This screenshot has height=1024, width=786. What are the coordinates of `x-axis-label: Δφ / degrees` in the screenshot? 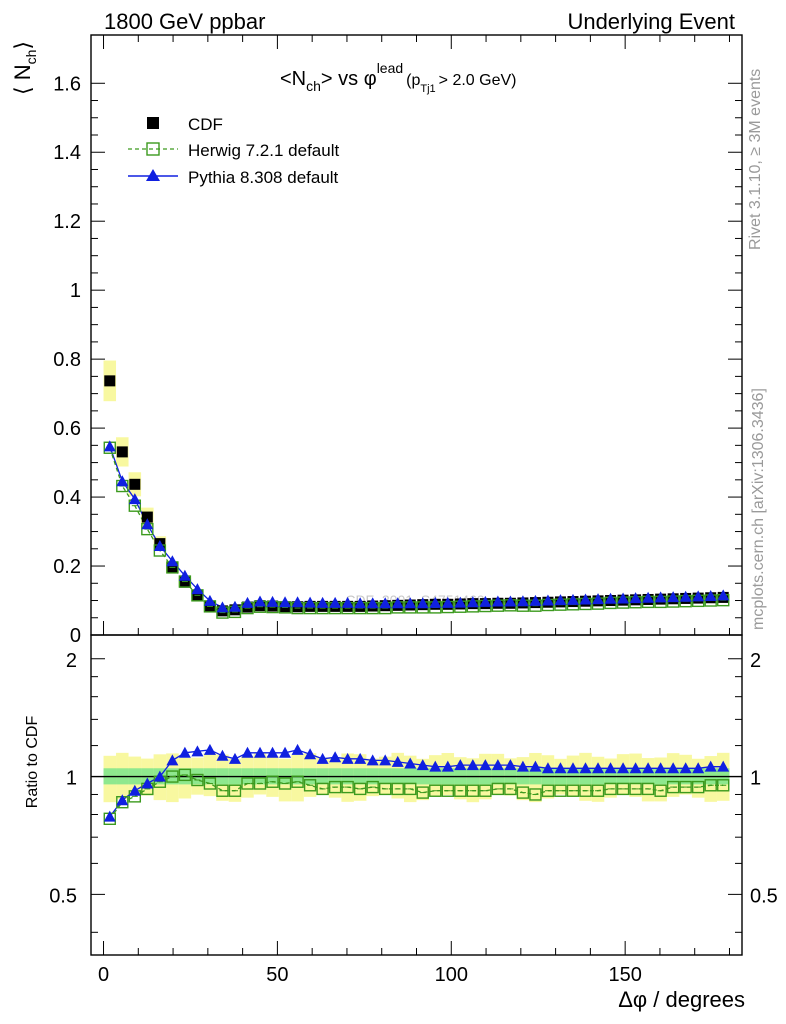 It's located at (681, 999).